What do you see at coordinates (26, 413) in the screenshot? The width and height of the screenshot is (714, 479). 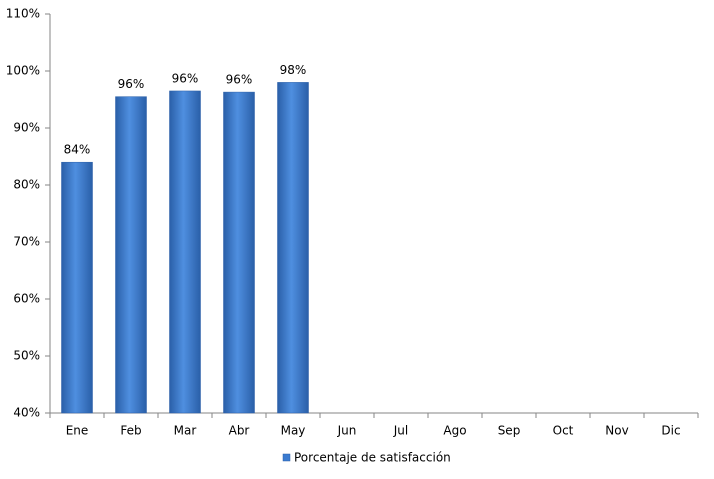 I see `y-tick-label: 40%` at bounding box center [26, 413].